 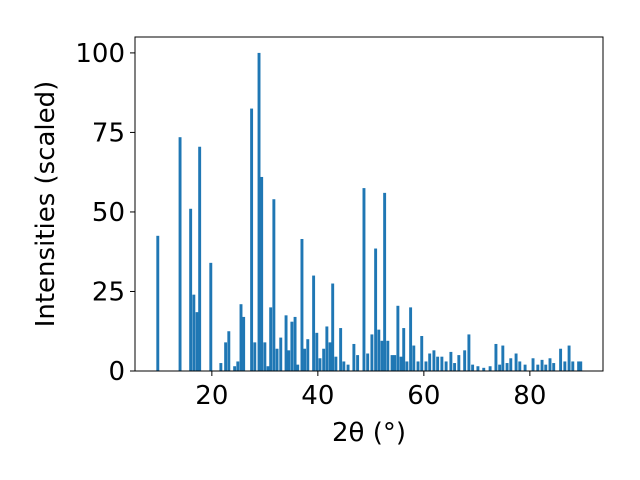 I want to click on y-tick-label: 100, so click(x=100, y=54).